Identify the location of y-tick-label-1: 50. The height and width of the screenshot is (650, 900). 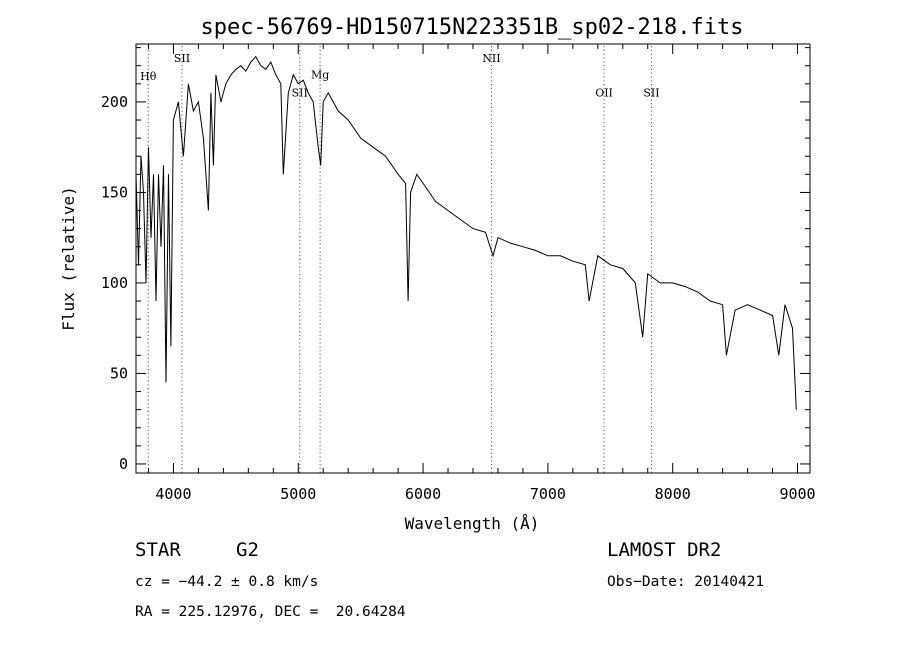
(119, 373).